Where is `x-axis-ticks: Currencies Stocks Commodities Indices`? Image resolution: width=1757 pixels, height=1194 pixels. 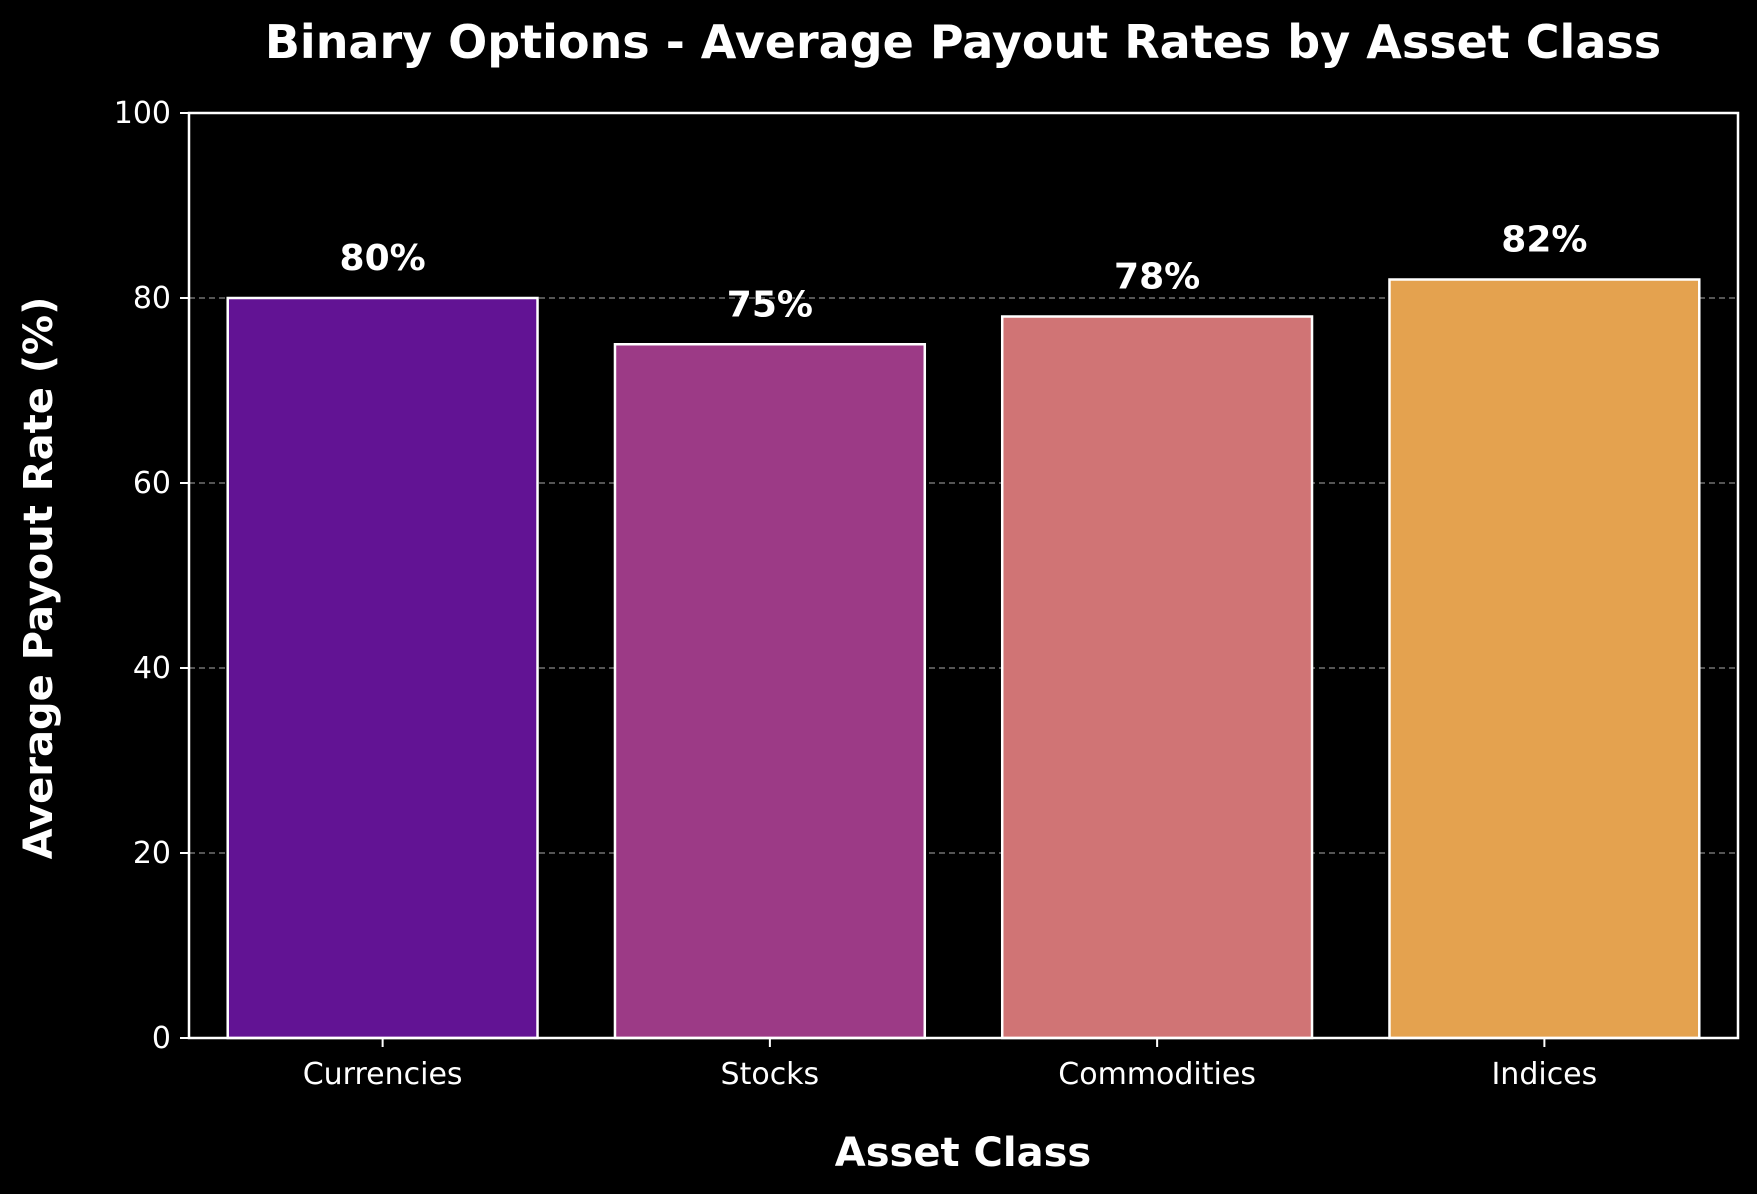 x-axis-ticks: Currencies Stocks Commodities Indices is located at coordinates (950, 1065).